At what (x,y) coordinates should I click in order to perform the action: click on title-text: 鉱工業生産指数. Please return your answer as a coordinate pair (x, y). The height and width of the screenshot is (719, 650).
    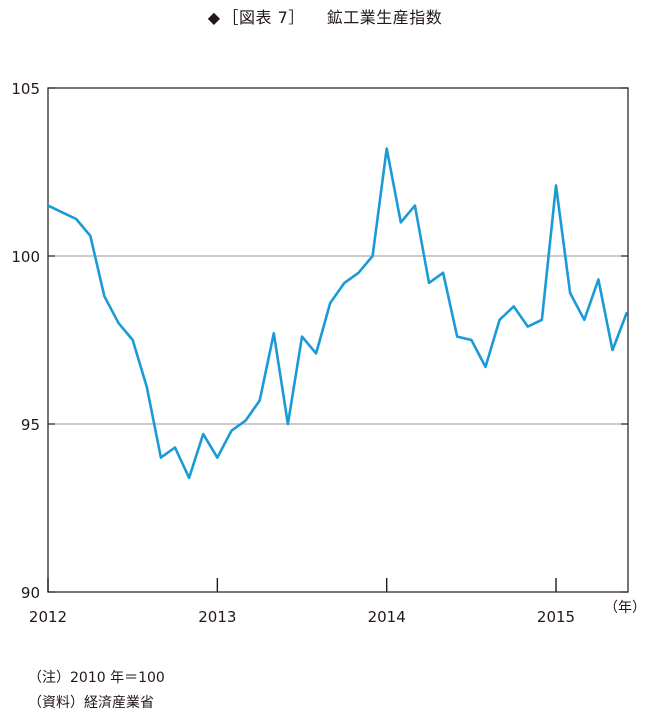
    Looking at the image, I should click on (384, 17).